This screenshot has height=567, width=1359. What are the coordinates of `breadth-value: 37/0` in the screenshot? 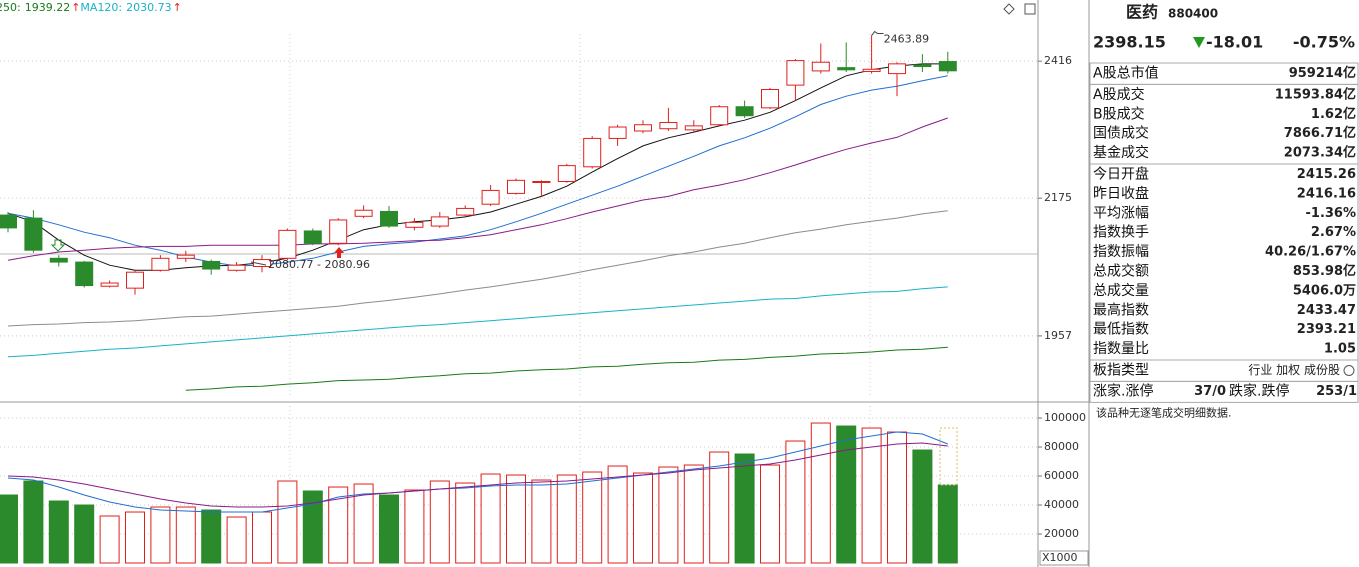 It's located at (1210, 391).